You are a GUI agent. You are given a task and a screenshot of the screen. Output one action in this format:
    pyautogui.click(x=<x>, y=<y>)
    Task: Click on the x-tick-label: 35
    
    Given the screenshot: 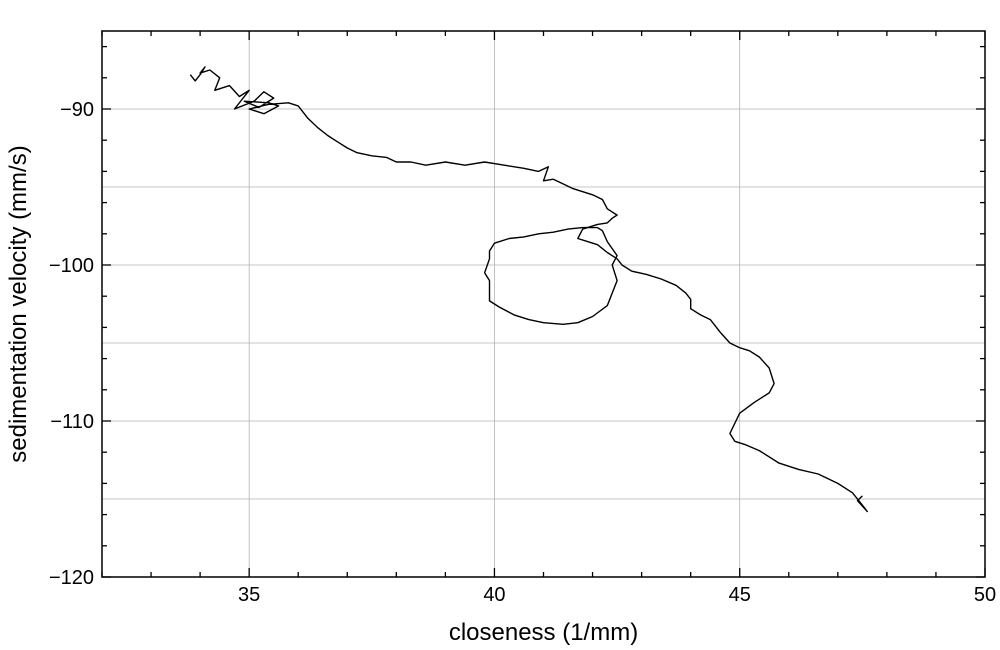 What is the action you would take?
    pyautogui.click(x=249, y=595)
    